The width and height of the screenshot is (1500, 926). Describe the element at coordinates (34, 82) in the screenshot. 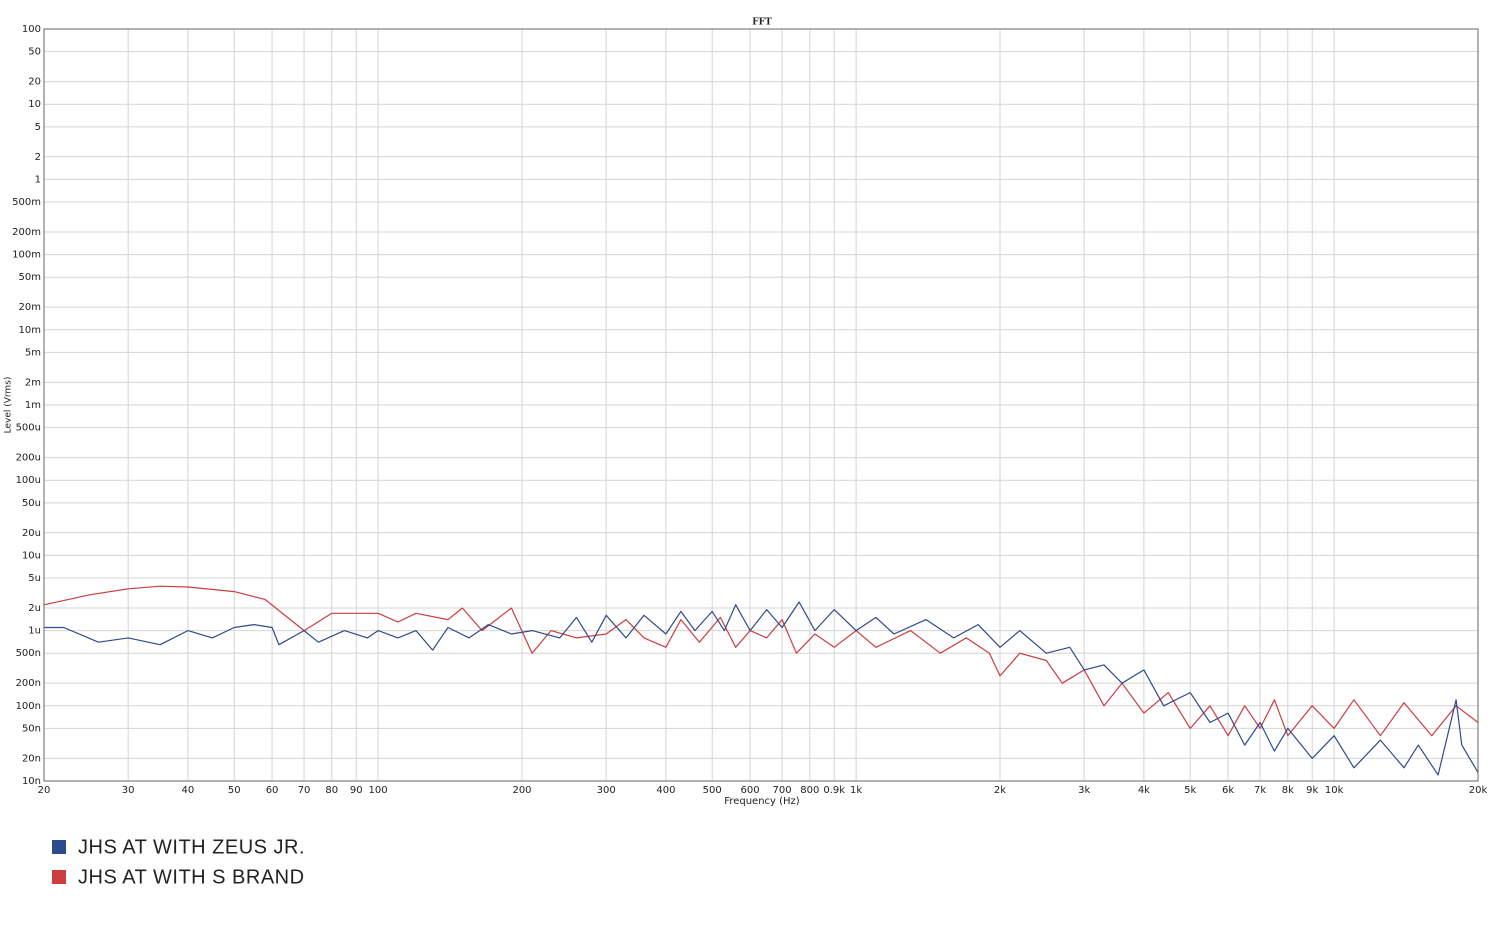

I see `y-tick-label: 20` at that location.